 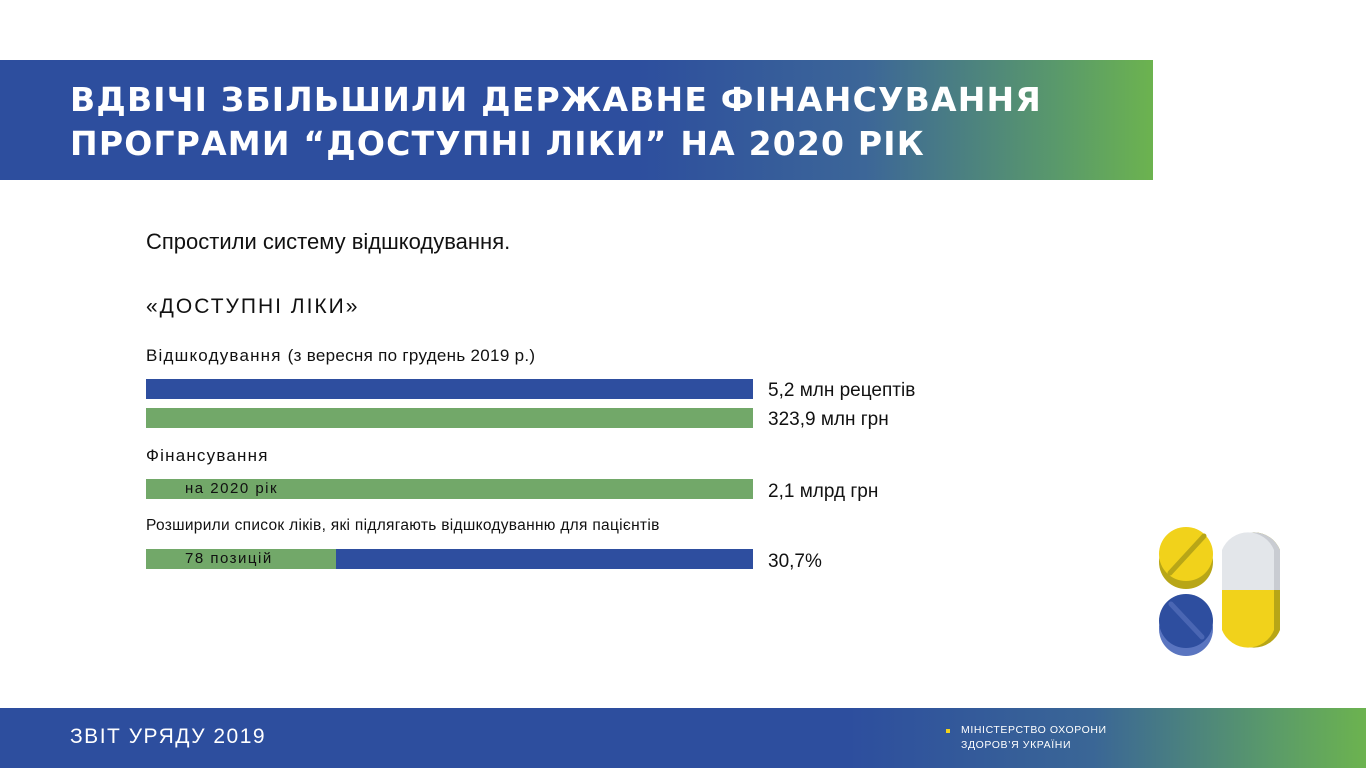 I want to click on capsule-icon, so click(x=1251, y=590).